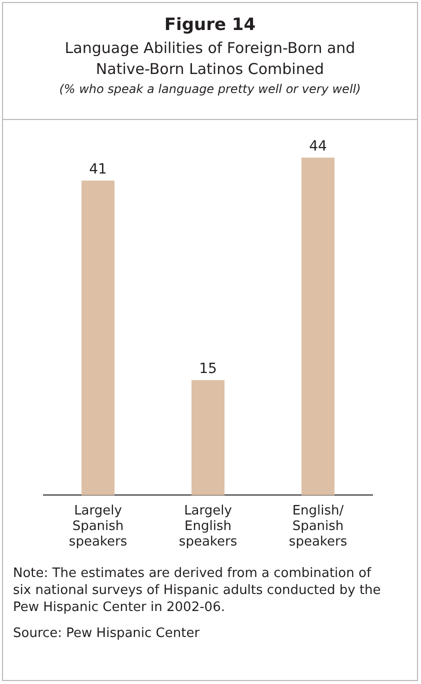 Image resolution: width=421 pixels, height=684 pixels. Describe the element at coordinates (210, 89) in the screenshot. I see `text: (% who speak a language pretty well or very well)` at that location.